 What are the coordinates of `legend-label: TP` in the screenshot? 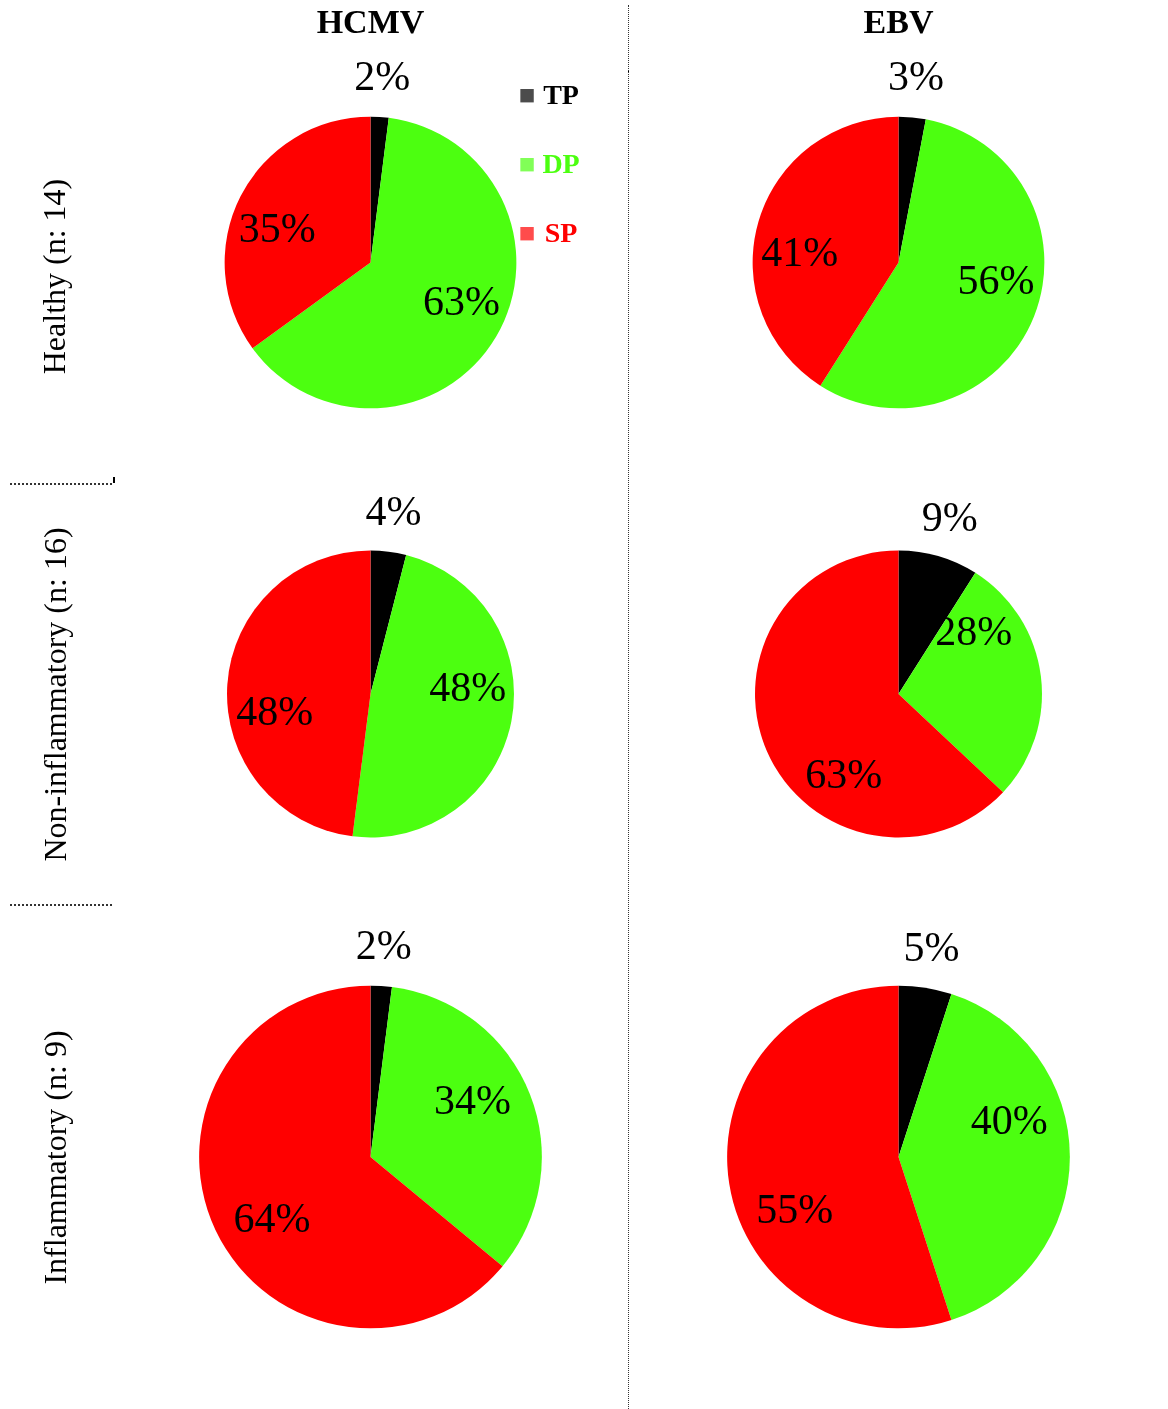 It's located at (561, 94).